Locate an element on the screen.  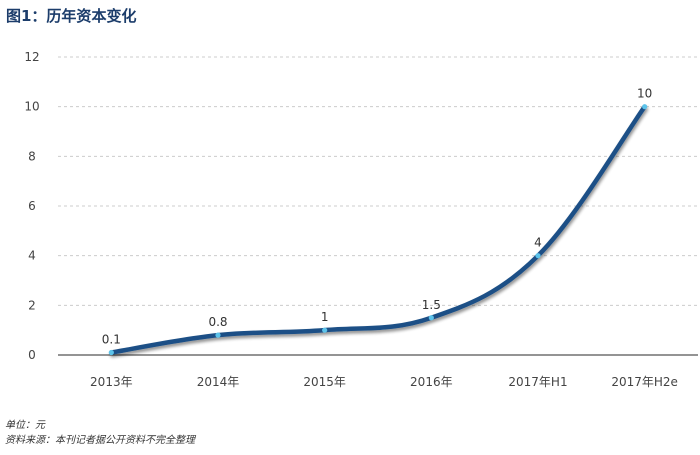
x-tick-label: 2014年 is located at coordinates (218, 382).